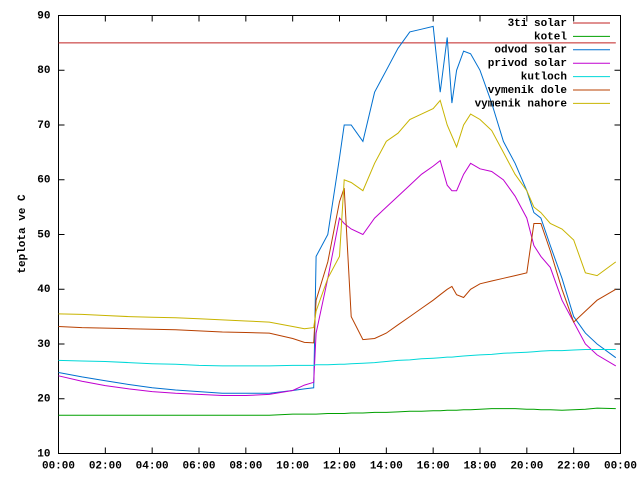 The height and width of the screenshot is (480, 640). What do you see at coordinates (43, 71) in the screenshot?
I see `y-tick-label: 80` at bounding box center [43, 71].